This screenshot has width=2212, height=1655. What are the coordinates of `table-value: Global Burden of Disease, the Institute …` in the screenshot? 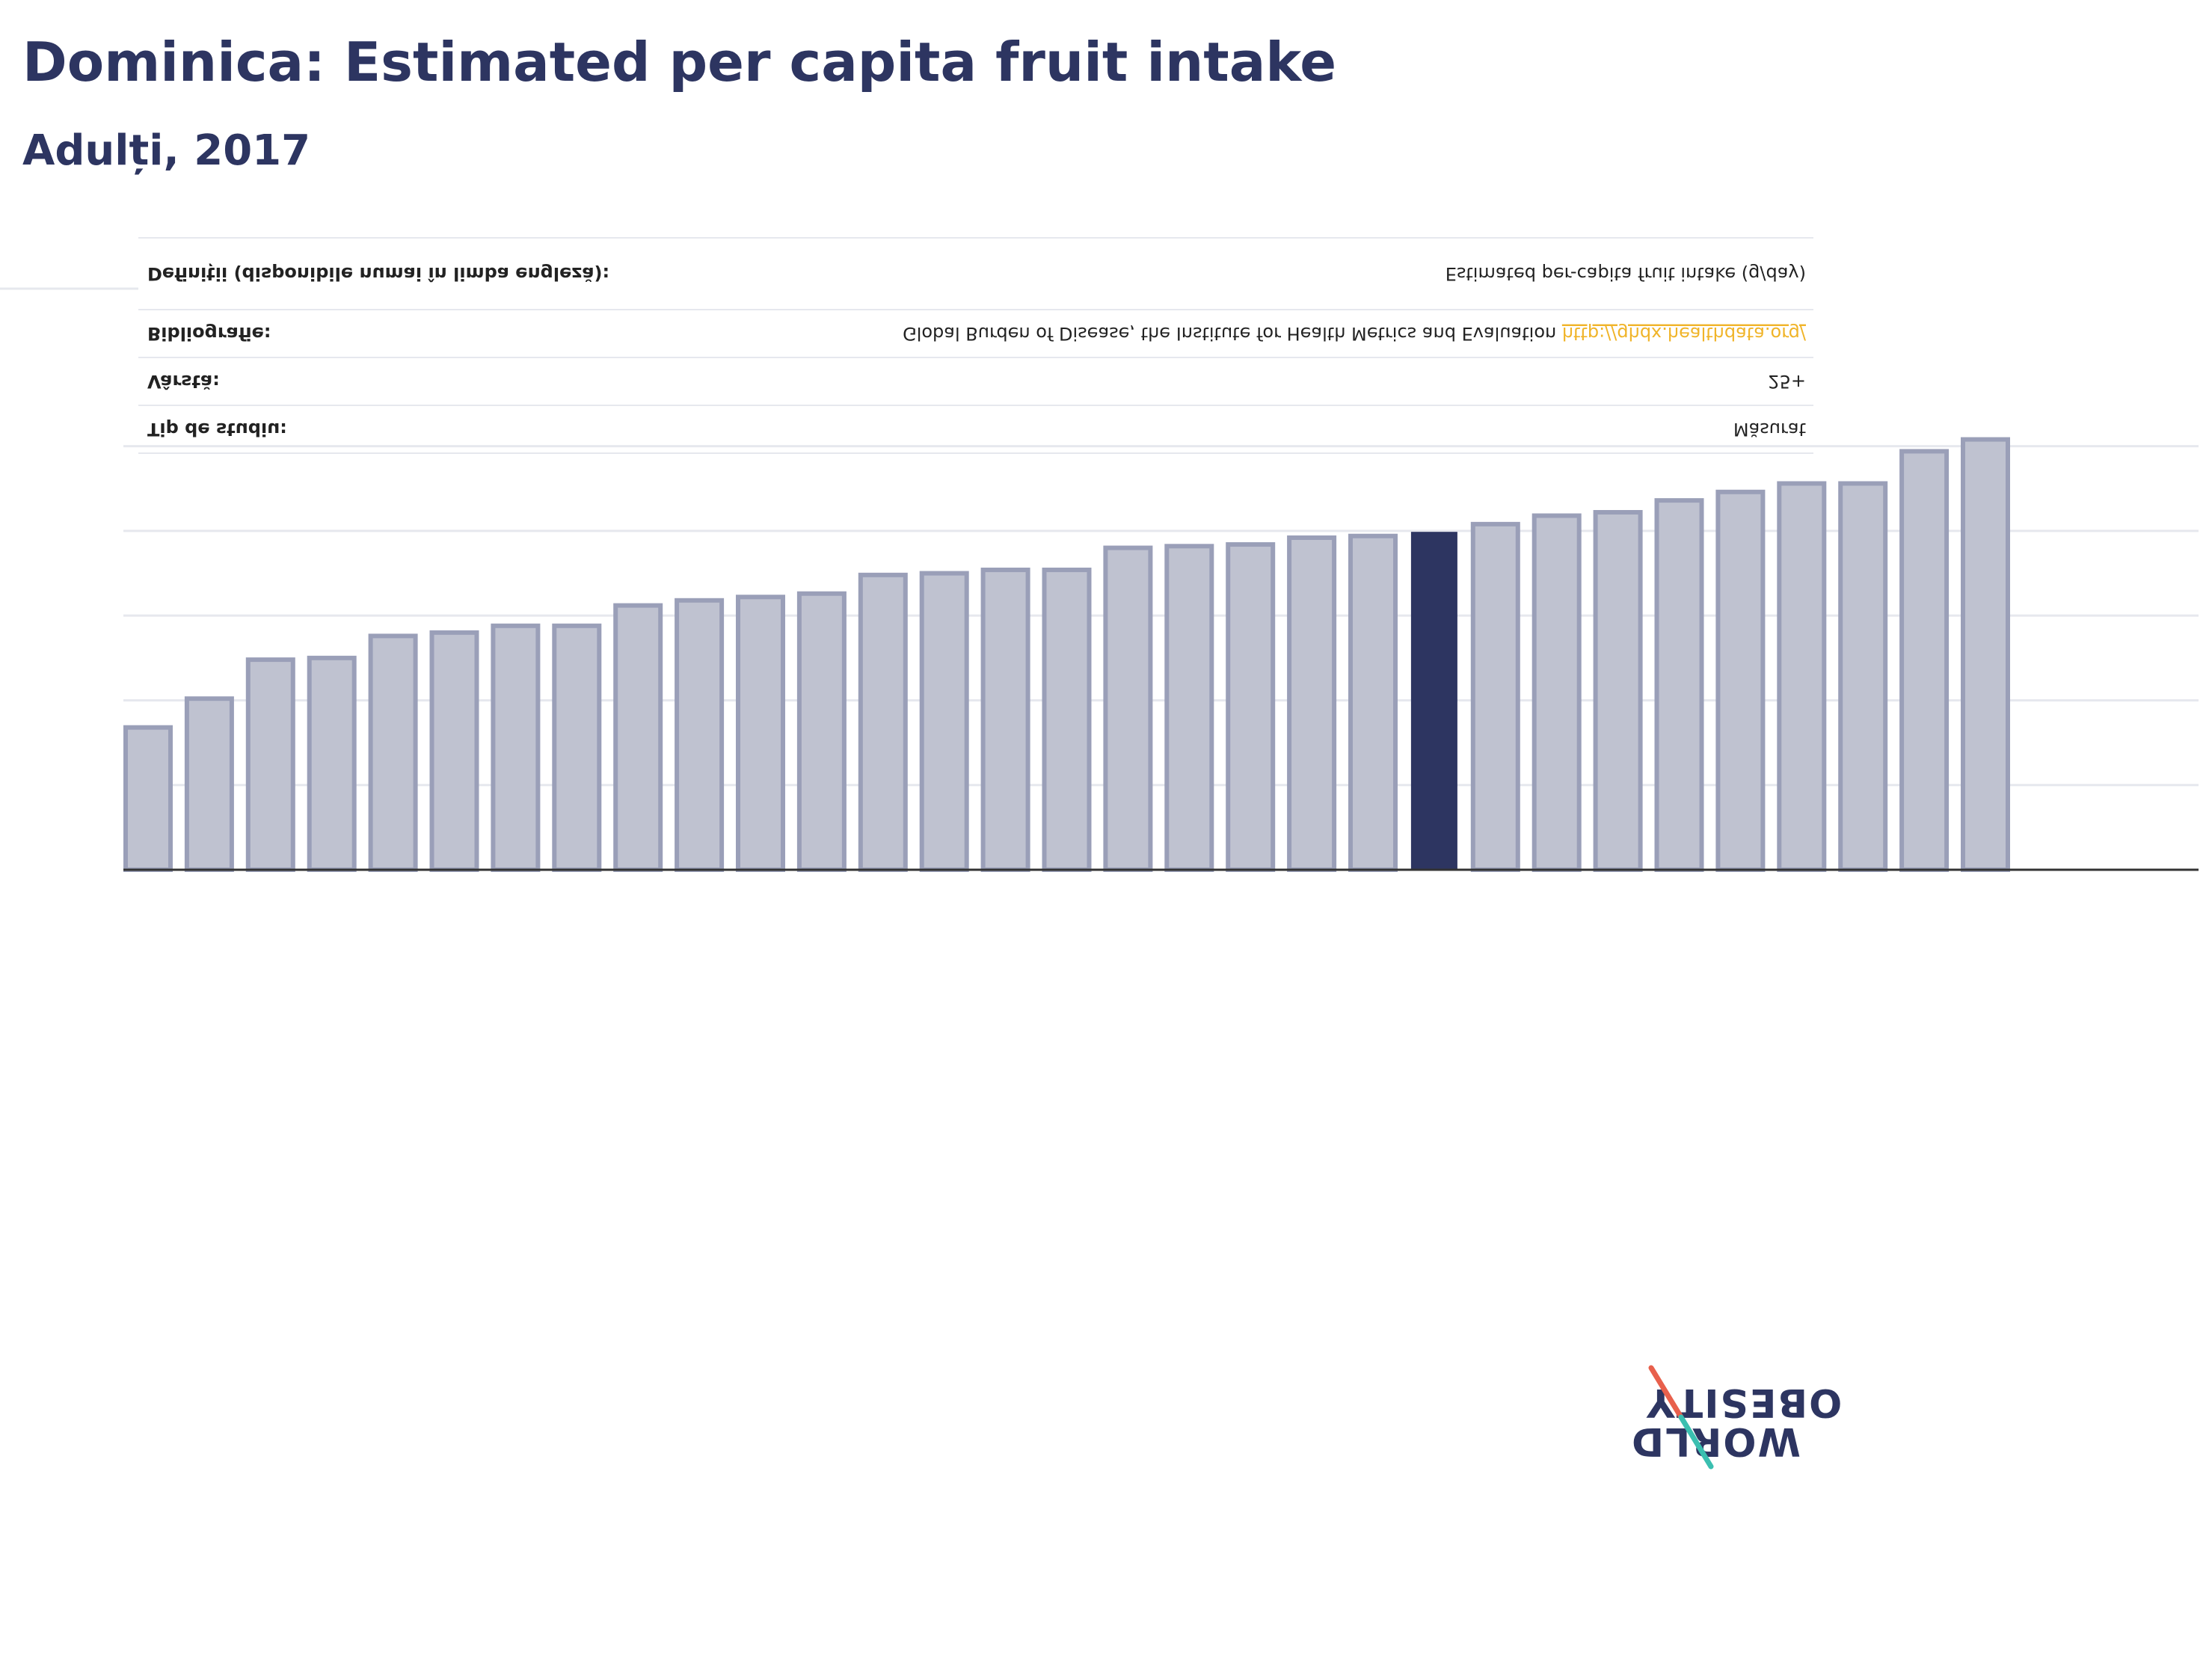 It's located at (1355, 333).